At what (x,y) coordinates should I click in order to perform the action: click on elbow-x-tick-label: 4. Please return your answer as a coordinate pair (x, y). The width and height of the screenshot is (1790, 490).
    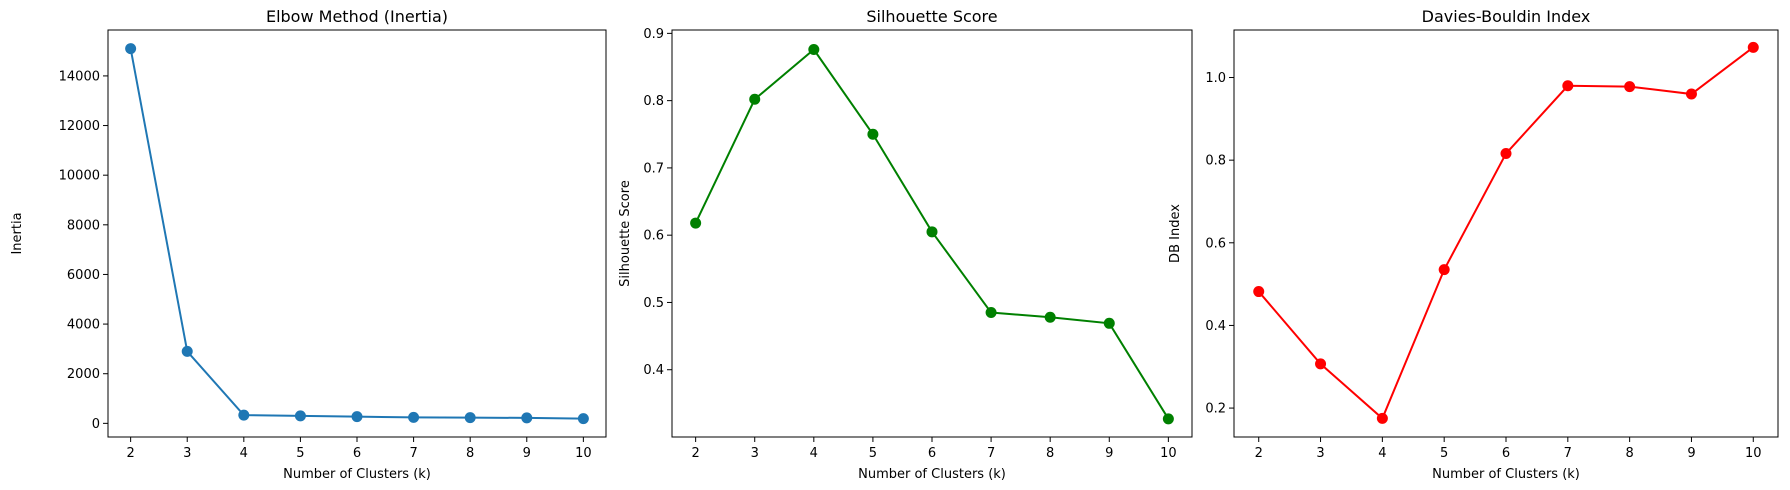
    Looking at the image, I should click on (244, 453).